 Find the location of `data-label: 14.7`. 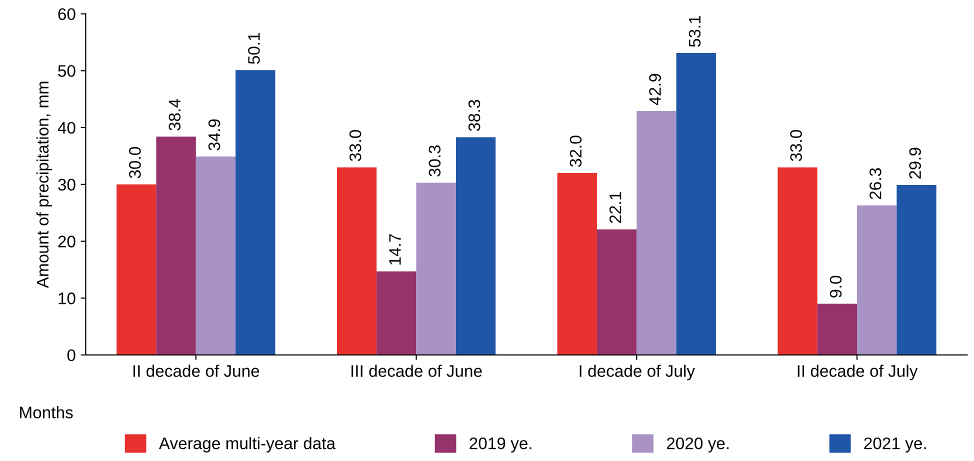

data-label: 14.7 is located at coordinates (395, 249).